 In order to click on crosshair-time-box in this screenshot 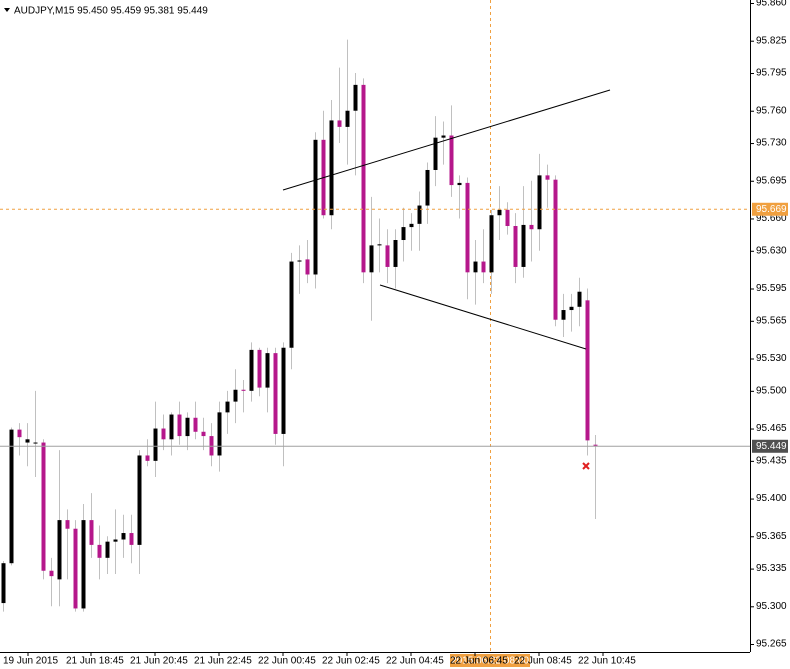, I will do `click(490, 660)`.